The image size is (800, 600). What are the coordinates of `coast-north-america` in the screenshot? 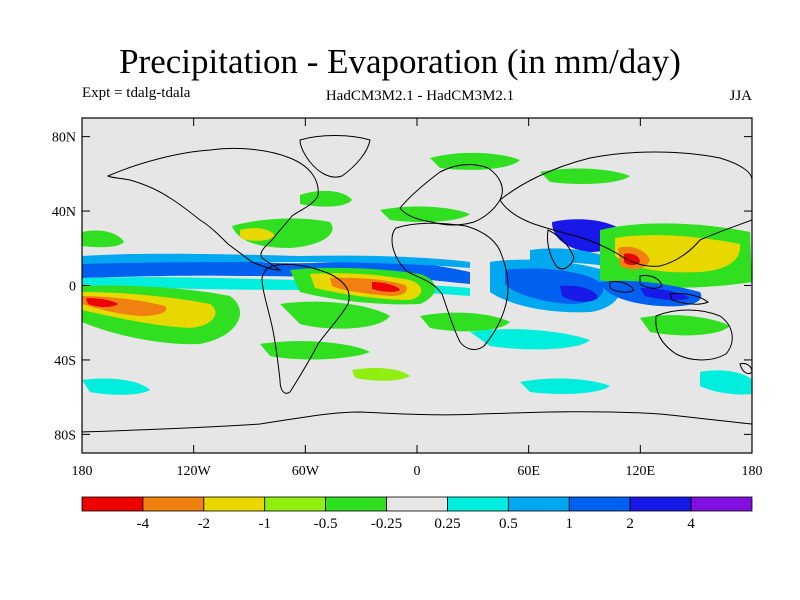 It's located at (212, 209).